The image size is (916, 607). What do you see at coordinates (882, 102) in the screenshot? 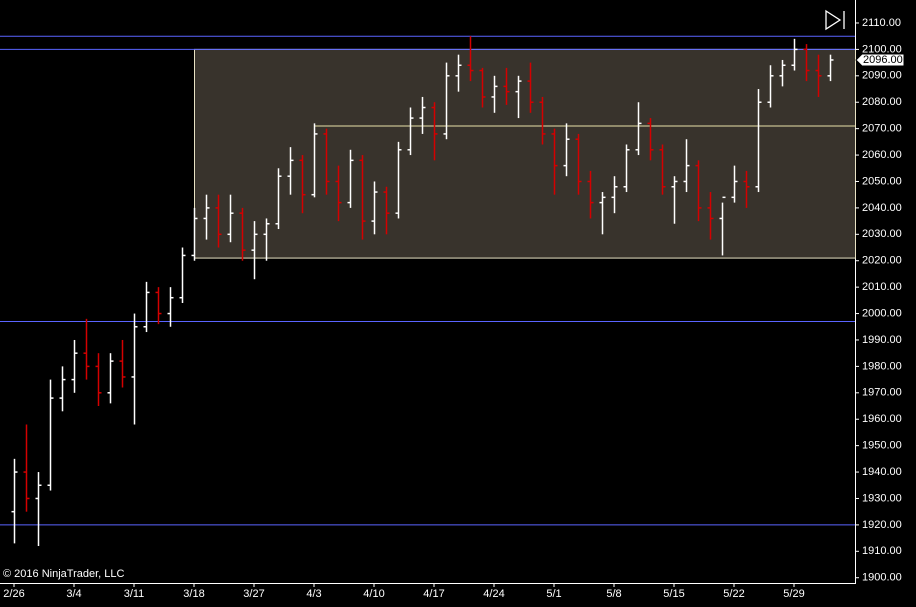
I see `y-tick-label: 2080.00` at bounding box center [882, 102].